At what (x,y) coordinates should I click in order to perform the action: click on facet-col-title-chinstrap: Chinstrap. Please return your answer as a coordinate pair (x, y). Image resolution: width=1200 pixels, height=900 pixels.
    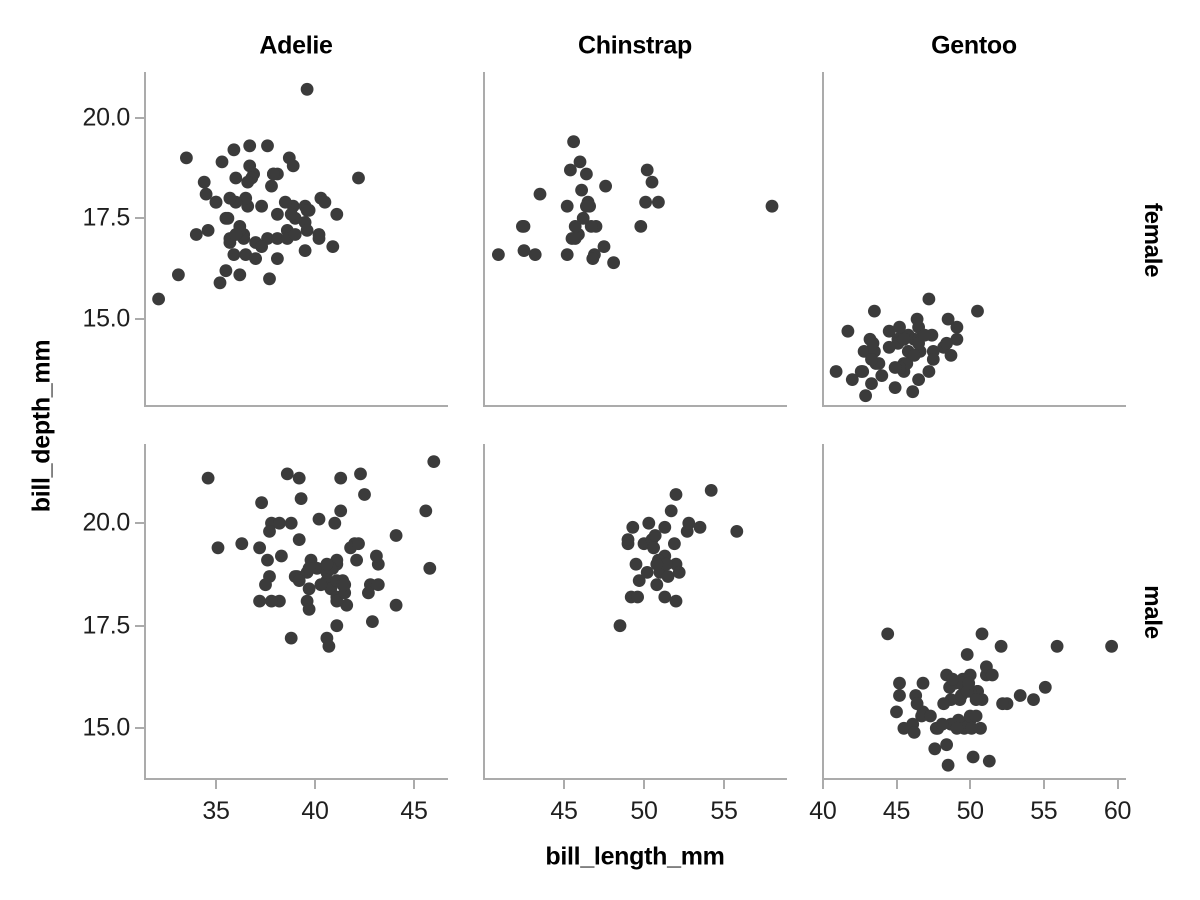
    Looking at the image, I should click on (635, 45).